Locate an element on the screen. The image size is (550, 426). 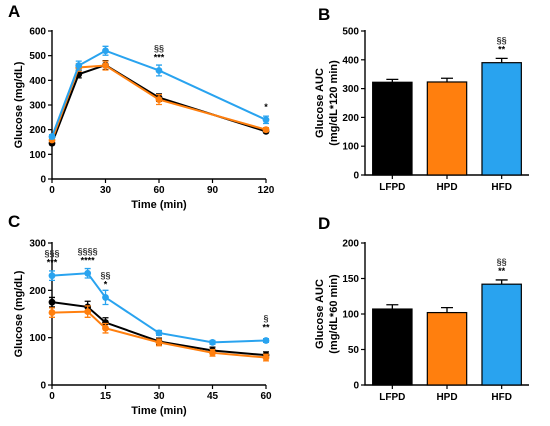
x-tick-label: 90 is located at coordinates (213, 190).